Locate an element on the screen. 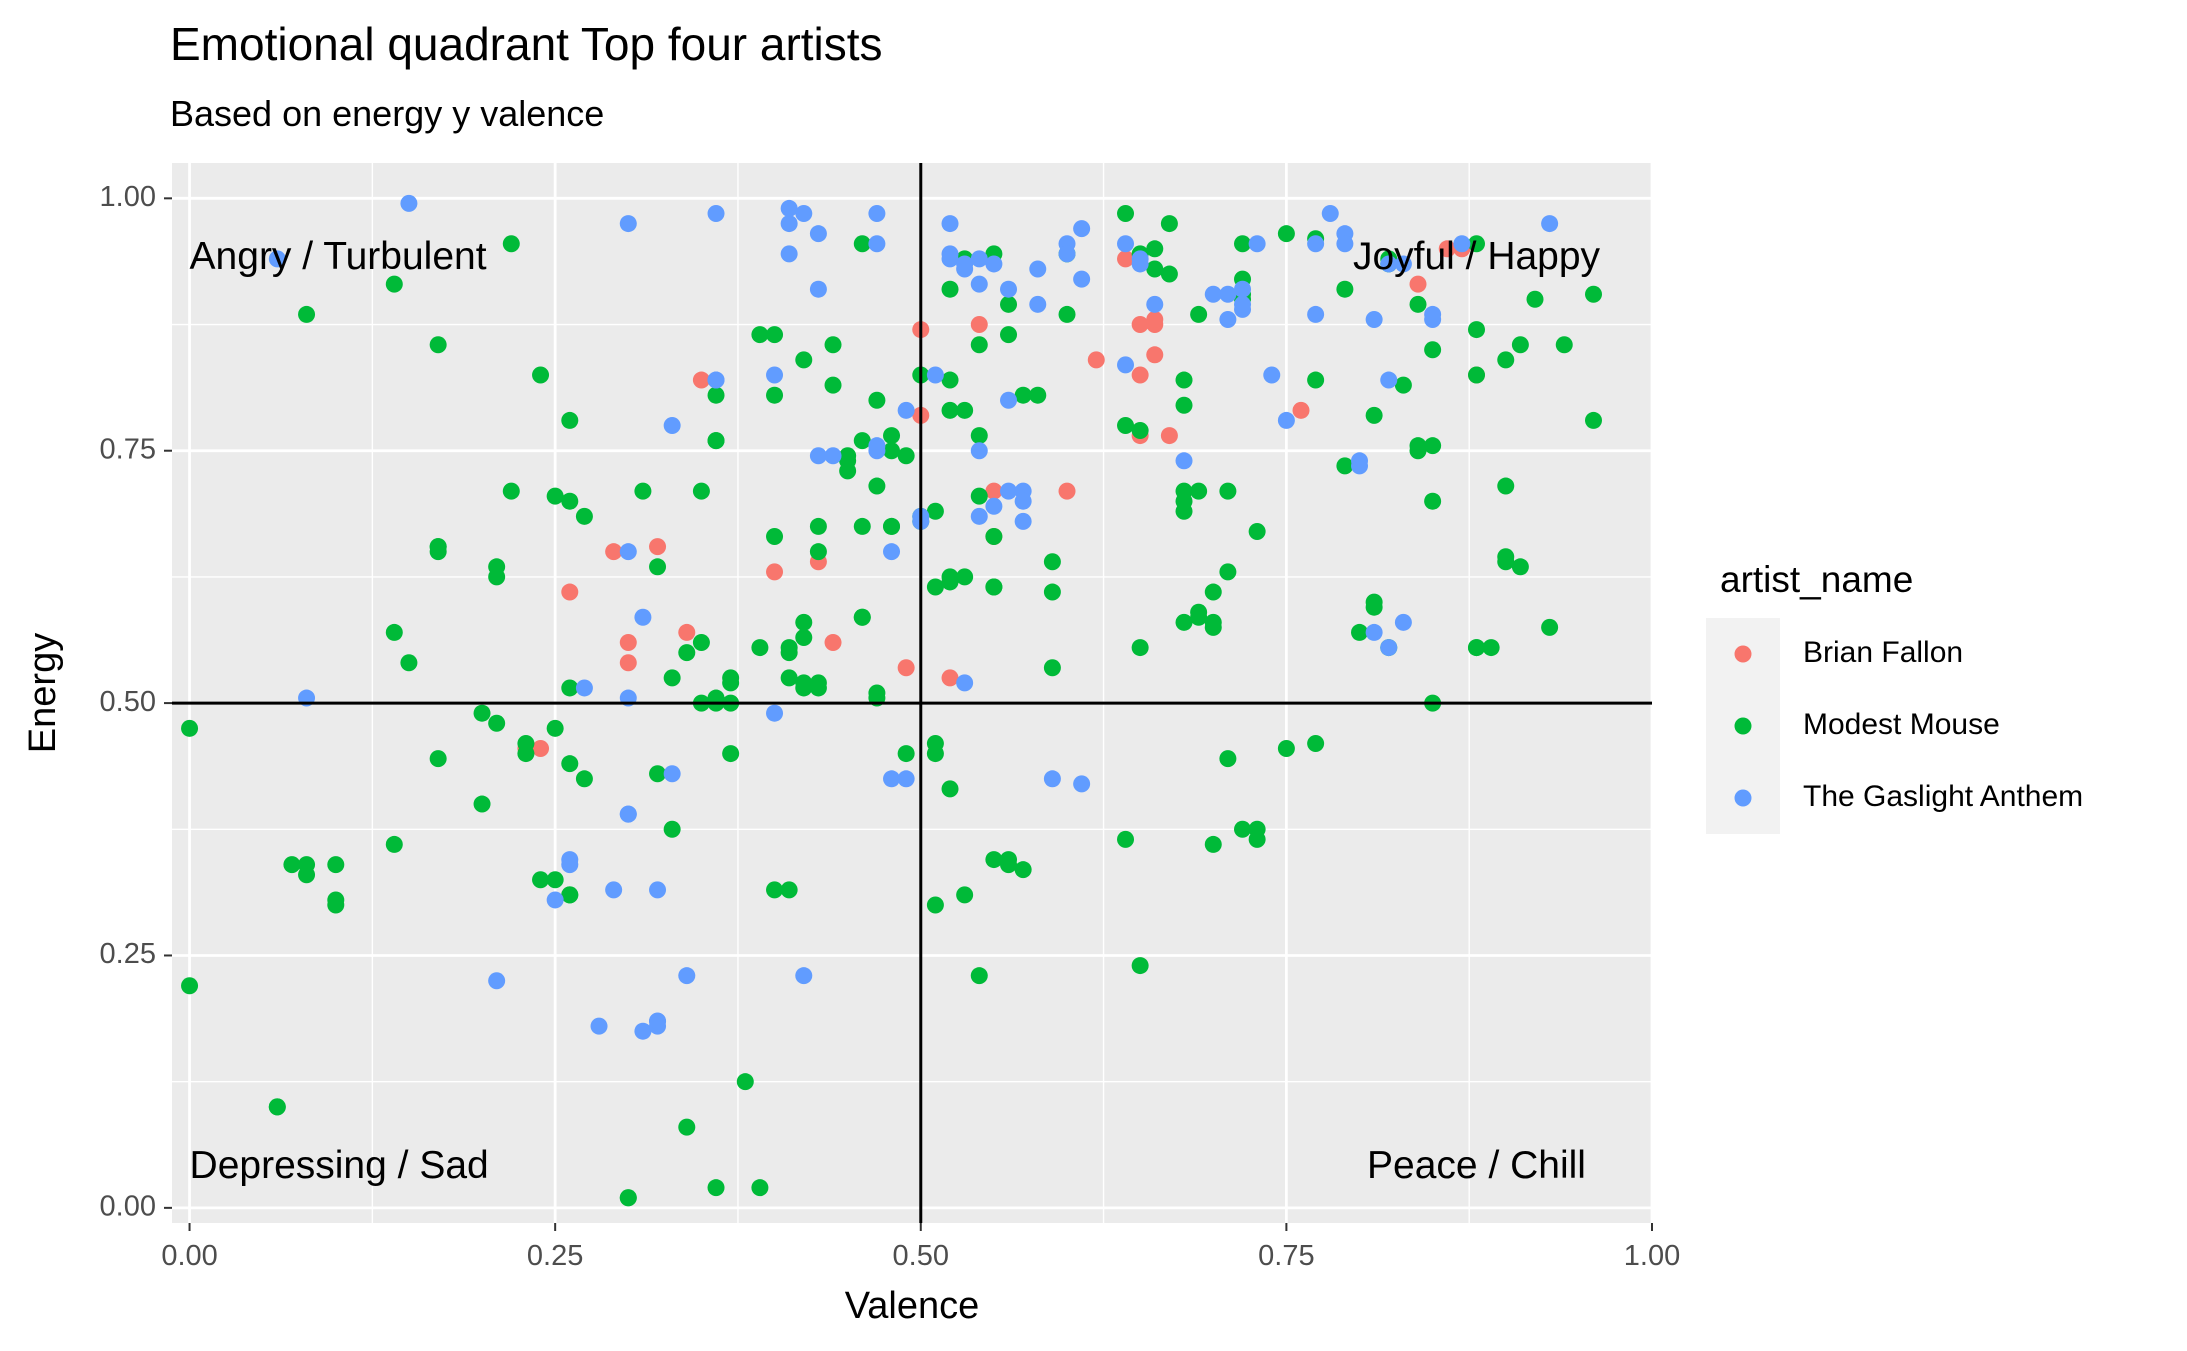 The image size is (2187, 1351). y-axis-title: Energy is located at coordinates (43, 693).